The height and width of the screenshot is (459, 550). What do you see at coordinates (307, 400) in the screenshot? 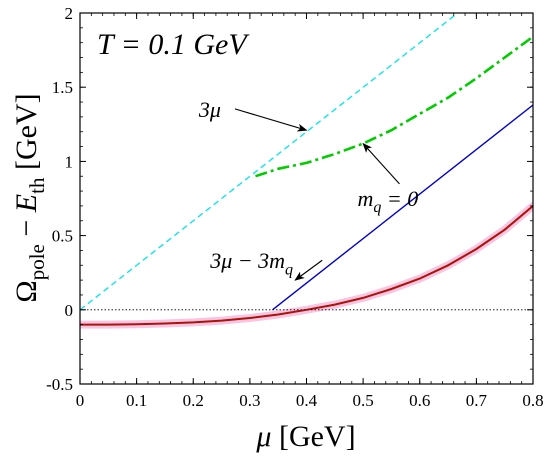
I see `x-tick-label: 0.4` at bounding box center [307, 400].